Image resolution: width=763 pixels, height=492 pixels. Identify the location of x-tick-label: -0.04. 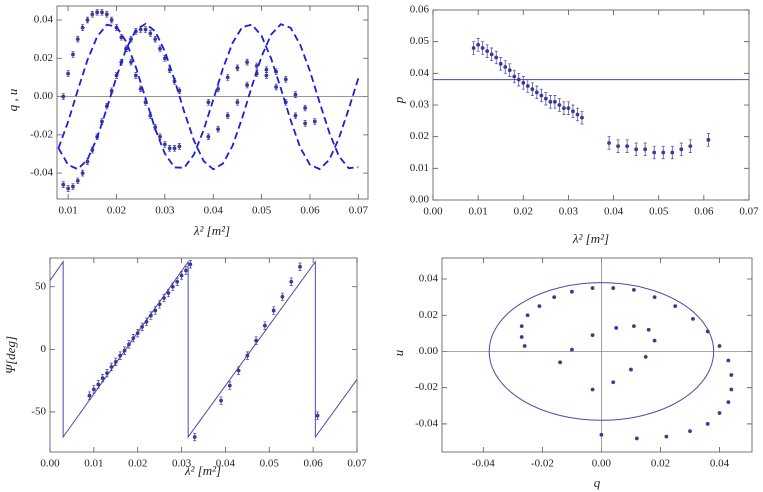
(483, 464).